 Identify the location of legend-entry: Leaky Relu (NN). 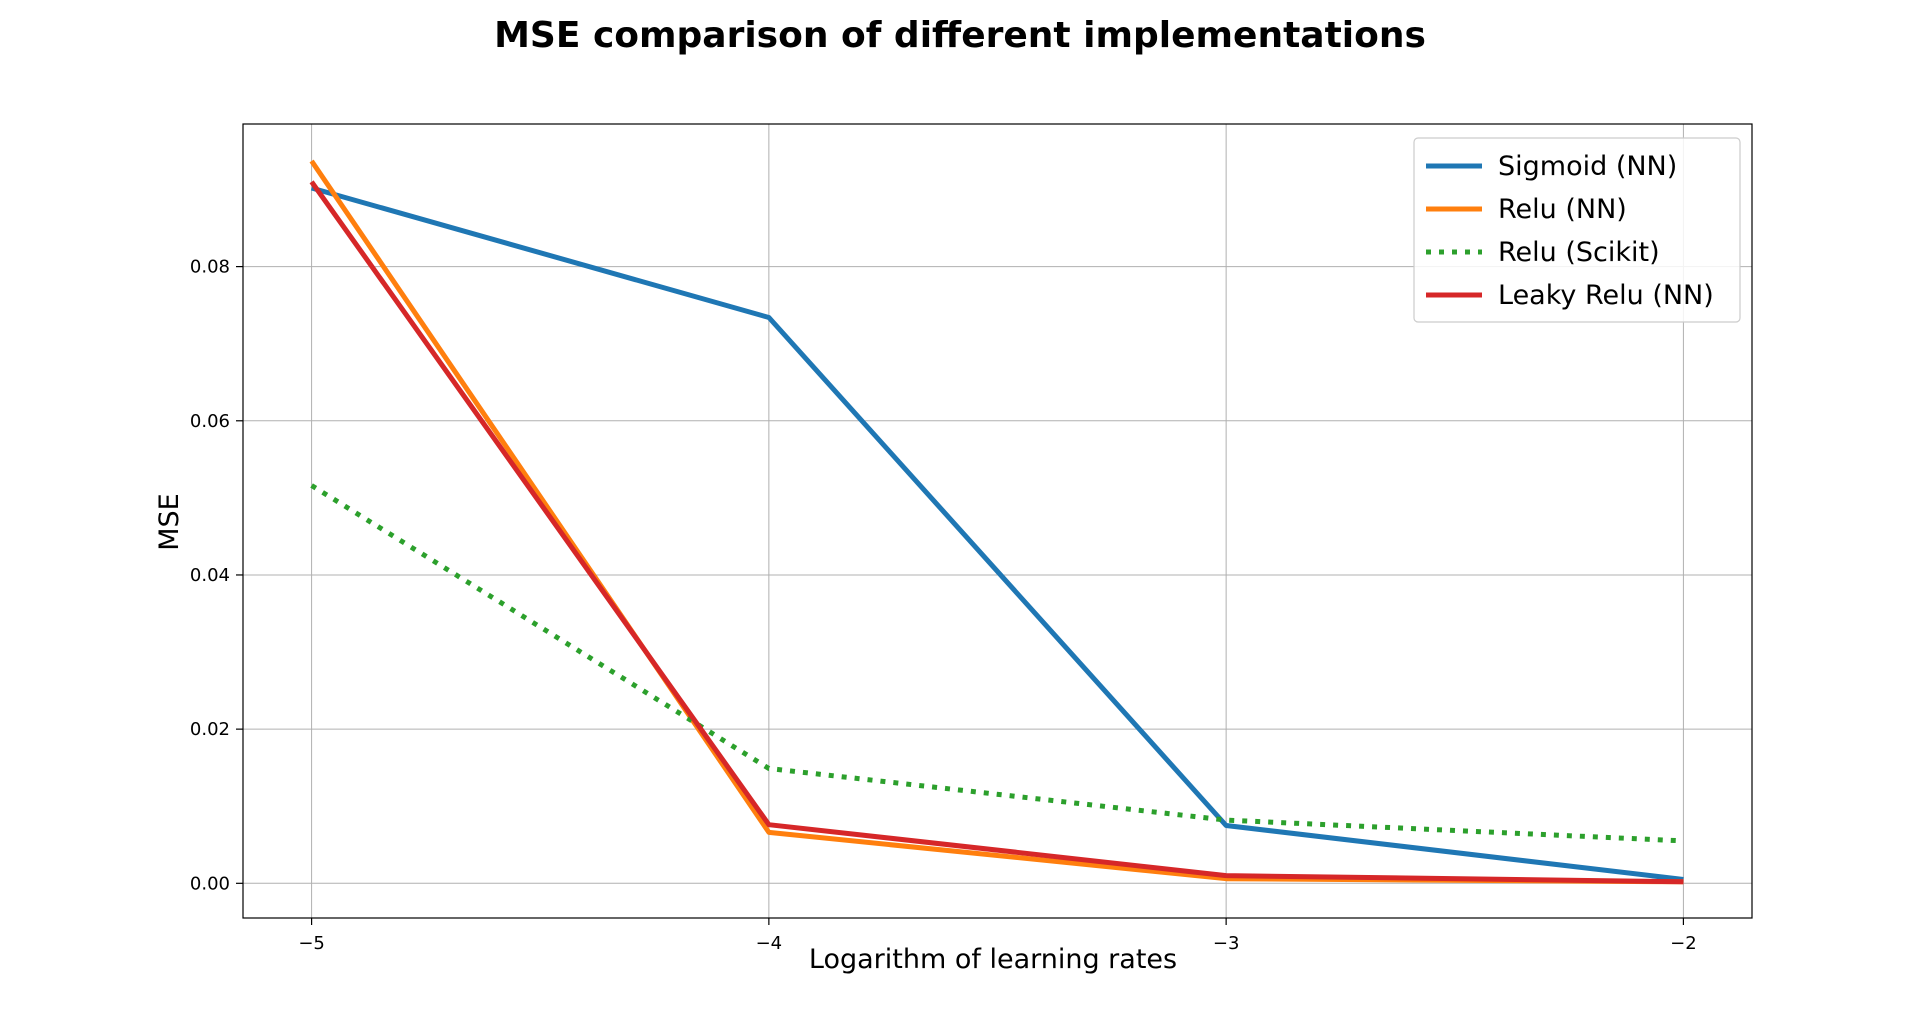
(1606, 295).